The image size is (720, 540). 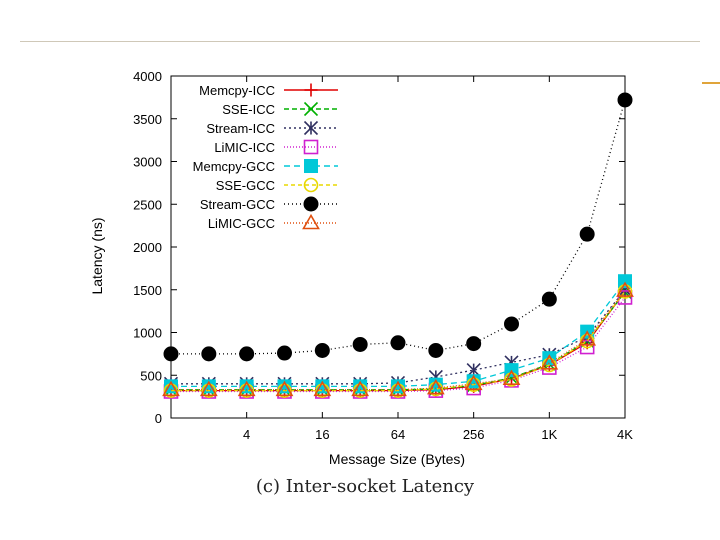 I want to click on accent-mark, so click(x=711, y=83).